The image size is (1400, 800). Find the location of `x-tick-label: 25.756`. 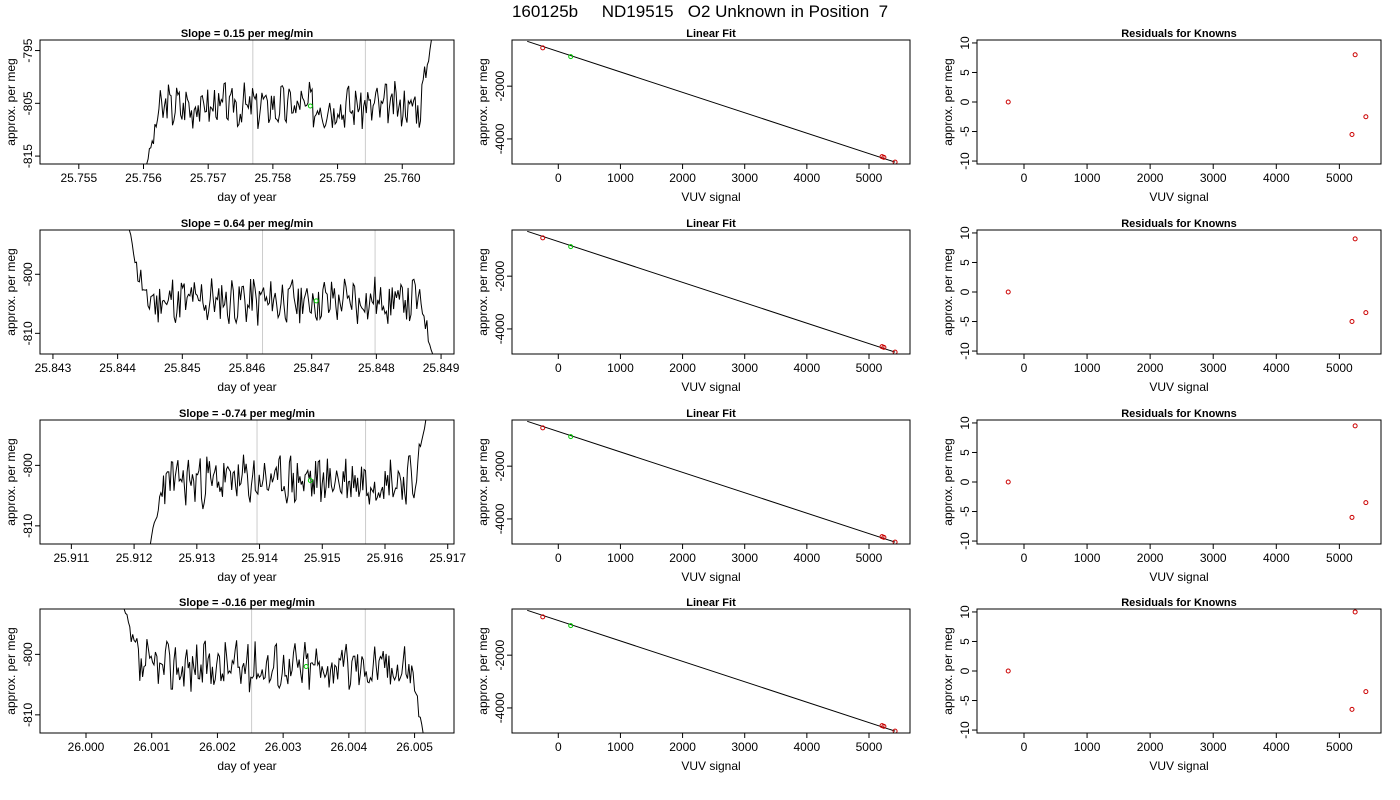

x-tick-label: 25.756 is located at coordinates (143, 178).